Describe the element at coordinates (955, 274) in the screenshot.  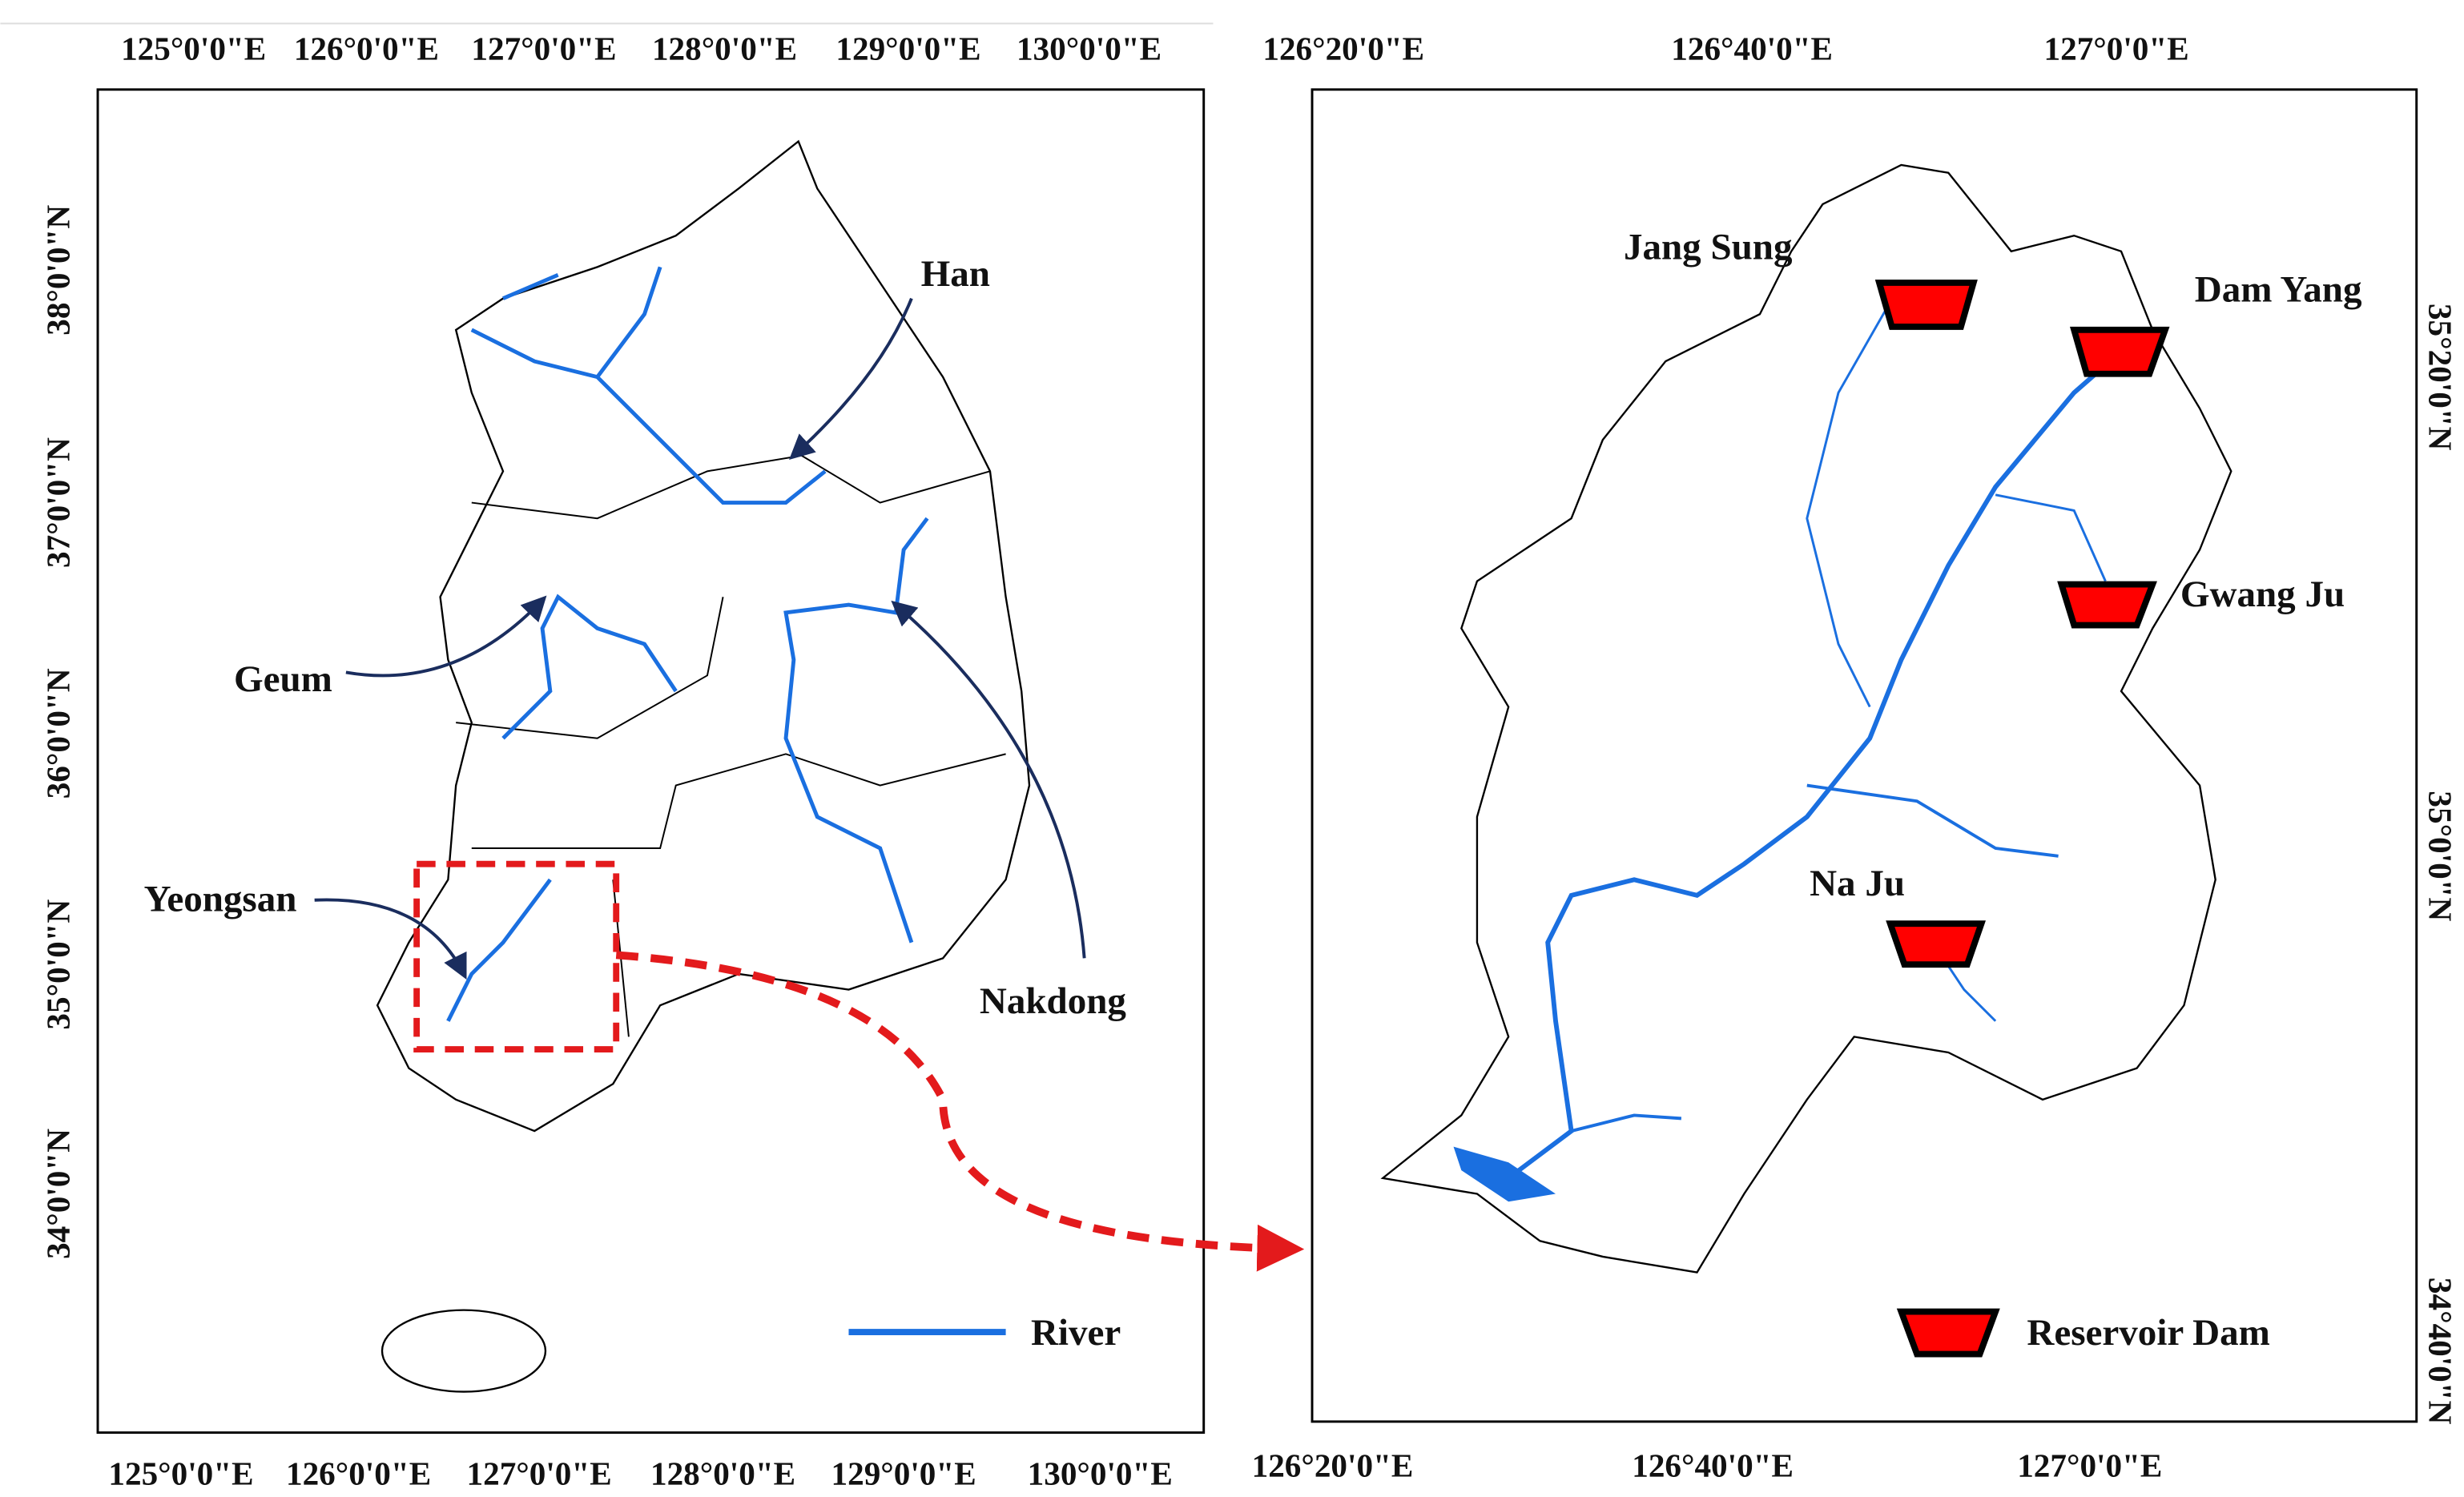
I see `river-label: Han` at that location.